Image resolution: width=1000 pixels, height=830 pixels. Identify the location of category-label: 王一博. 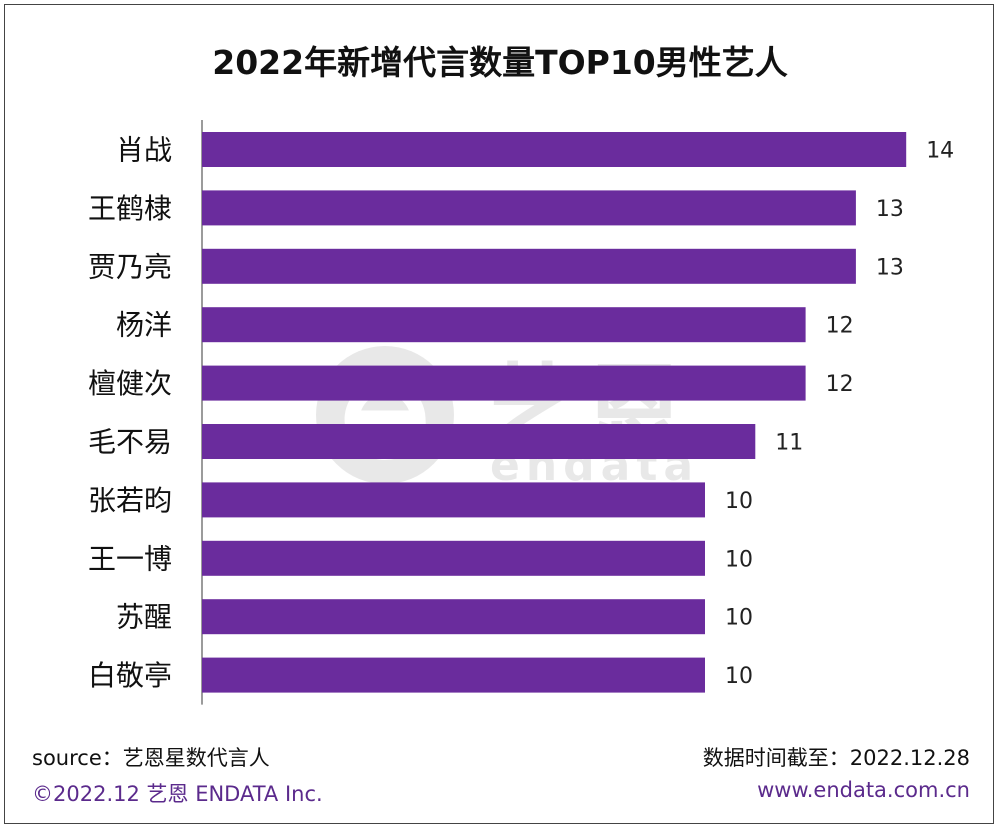
(130, 558).